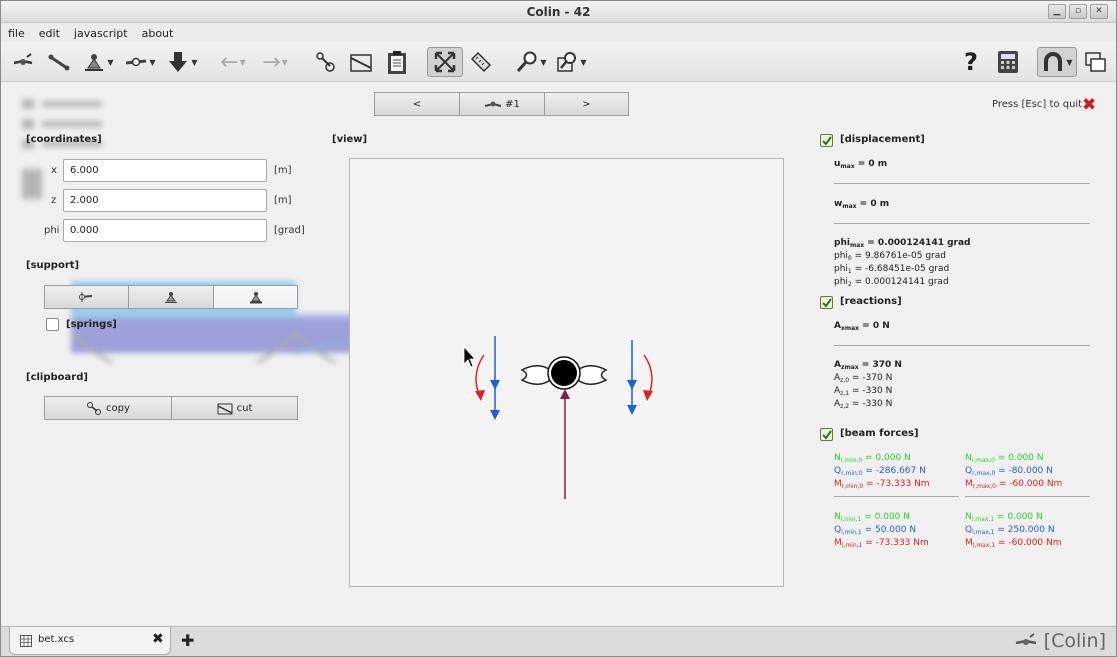  What do you see at coordinates (90, 641) in the screenshot?
I see `file-tab: bet.xcs ✖` at bounding box center [90, 641].